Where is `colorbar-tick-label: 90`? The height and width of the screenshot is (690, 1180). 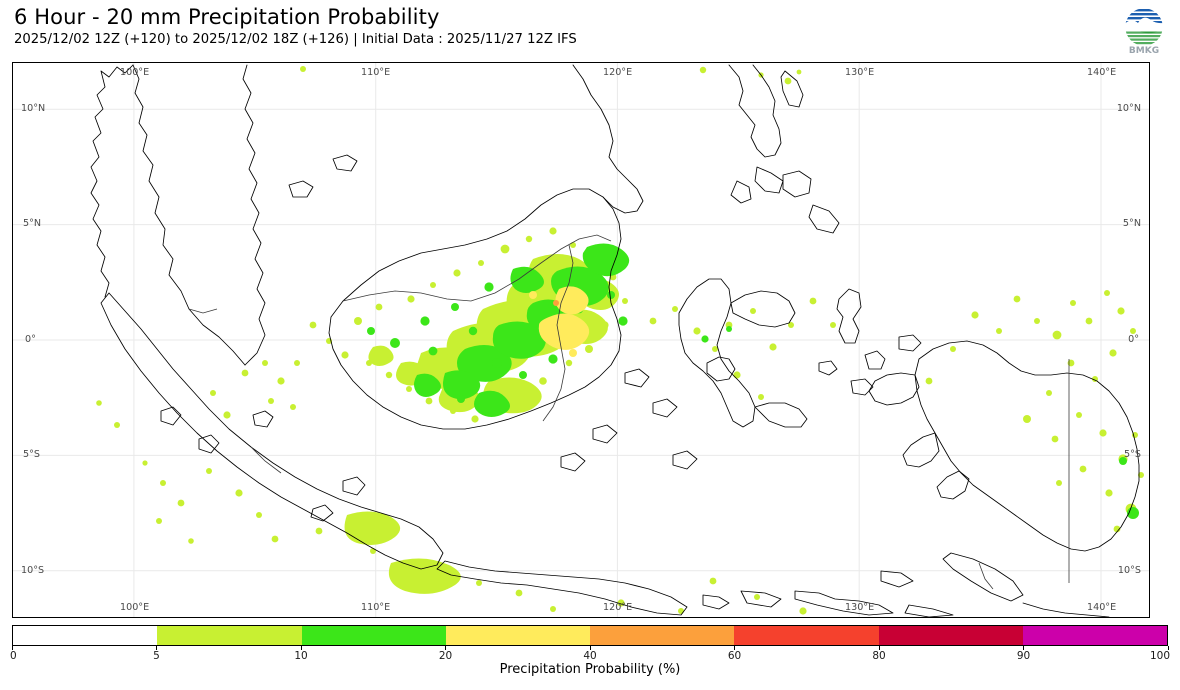
colorbar-tick-label: 90 is located at coordinates (1023, 656).